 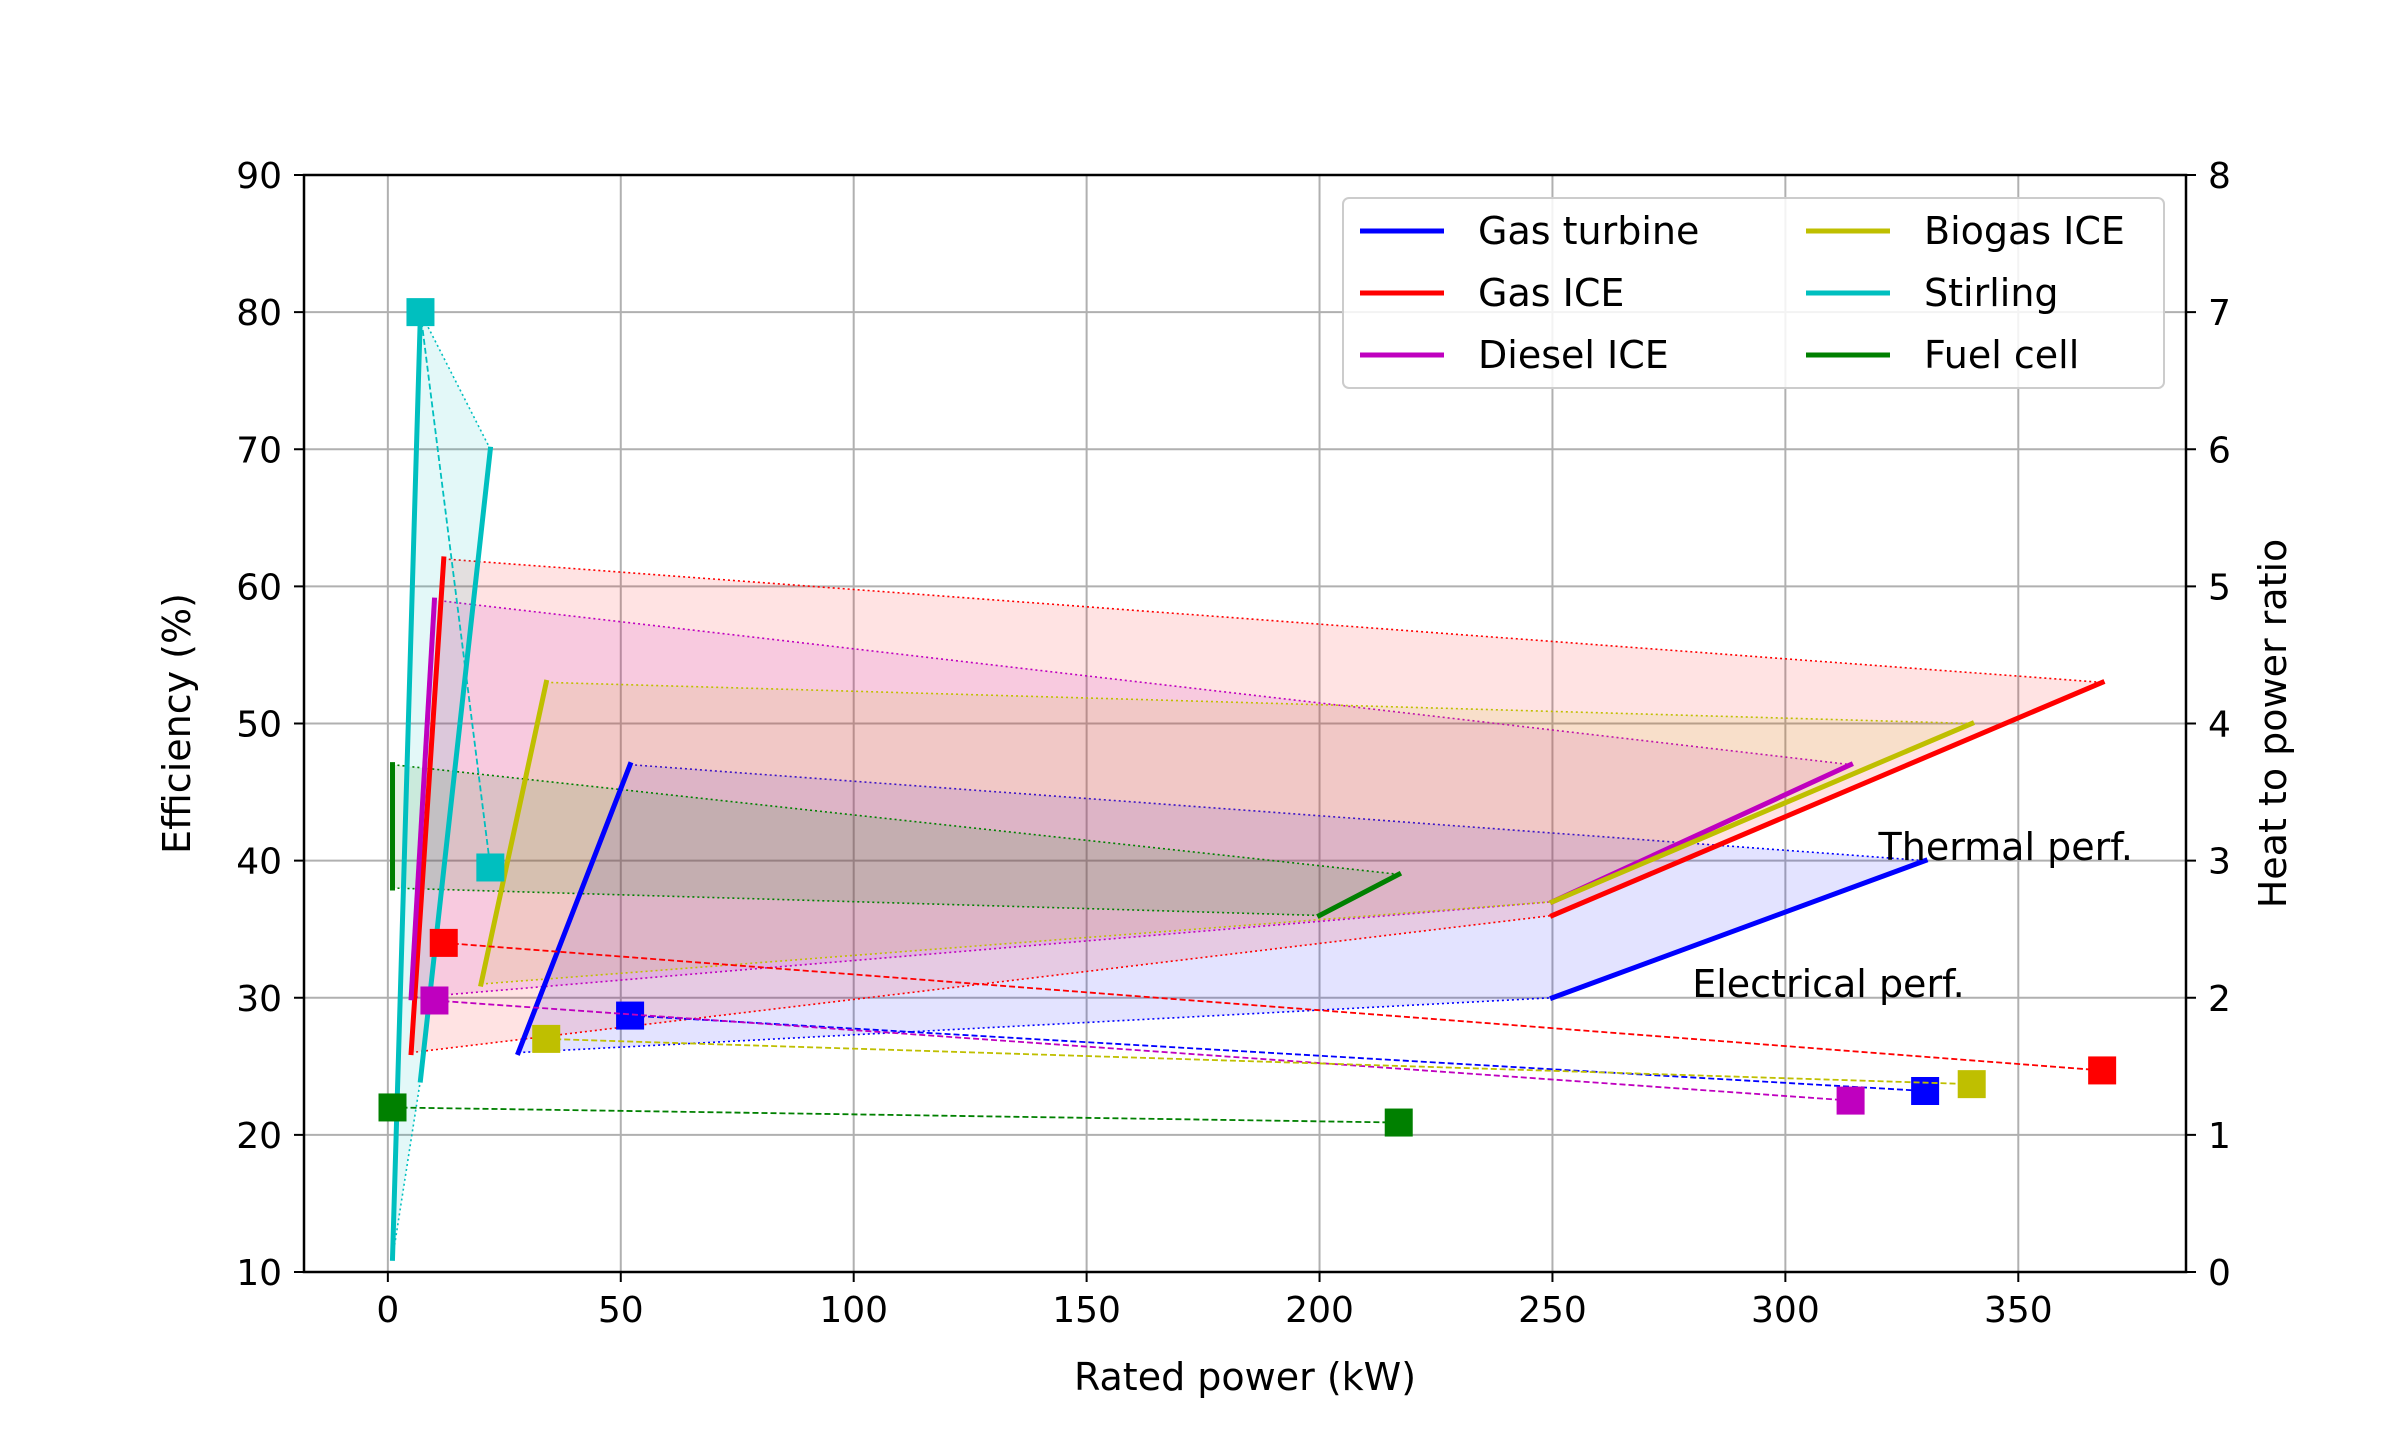 What do you see at coordinates (259, 587) in the screenshot?
I see `y-tick-label: 60` at bounding box center [259, 587].